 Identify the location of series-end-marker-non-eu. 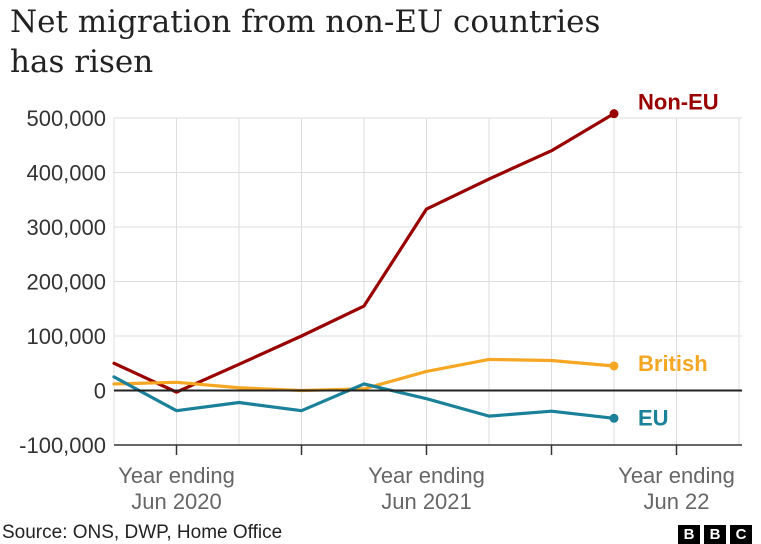
(614, 114).